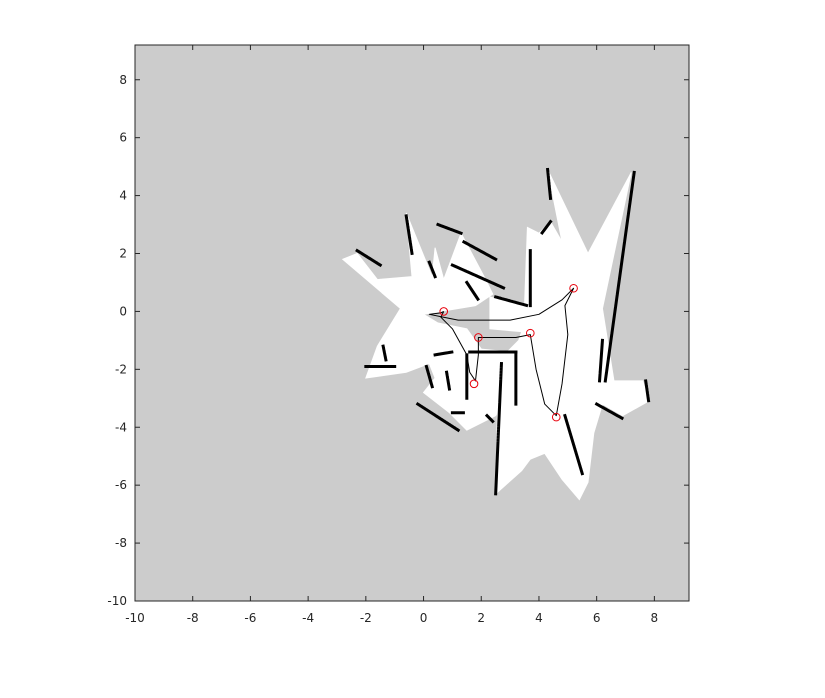  I want to click on y-tick-label: 8, so click(123, 80).